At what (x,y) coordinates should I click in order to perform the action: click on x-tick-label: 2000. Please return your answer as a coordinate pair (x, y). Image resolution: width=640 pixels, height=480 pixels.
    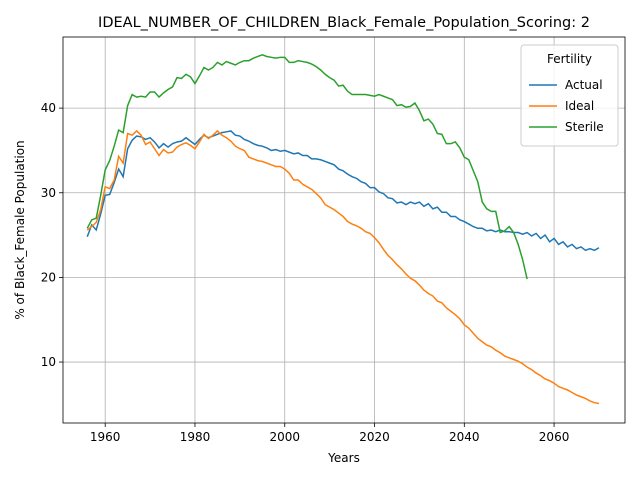
    Looking at the image, I should click on (284, 437).